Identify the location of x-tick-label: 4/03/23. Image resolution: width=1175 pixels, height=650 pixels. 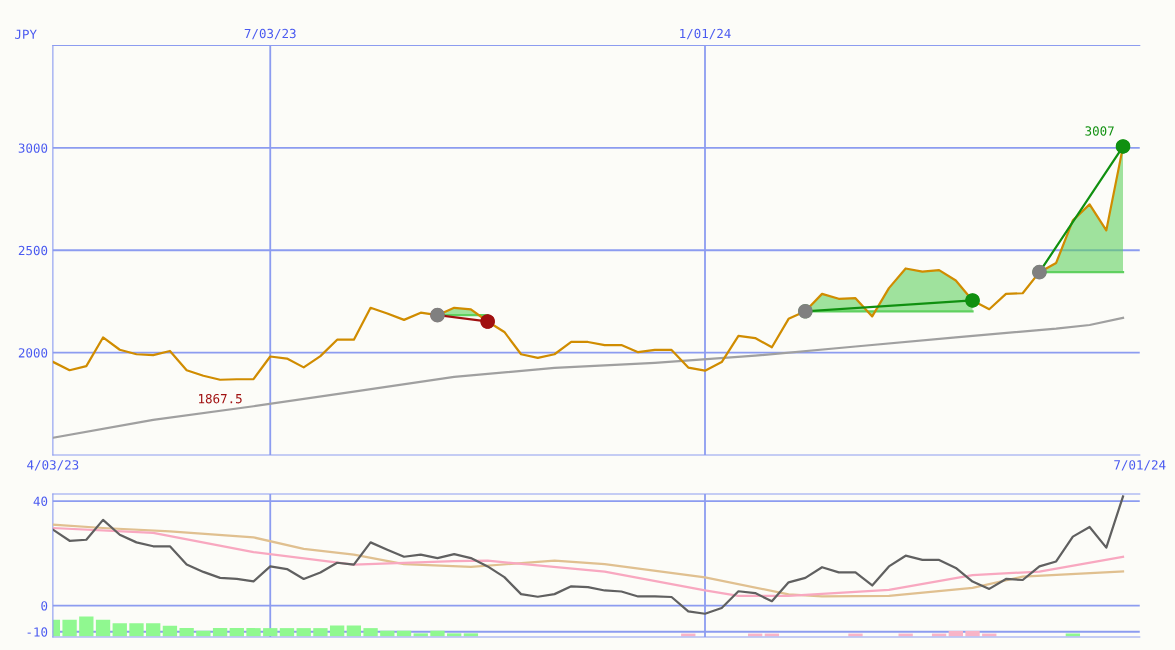
(53, 465).